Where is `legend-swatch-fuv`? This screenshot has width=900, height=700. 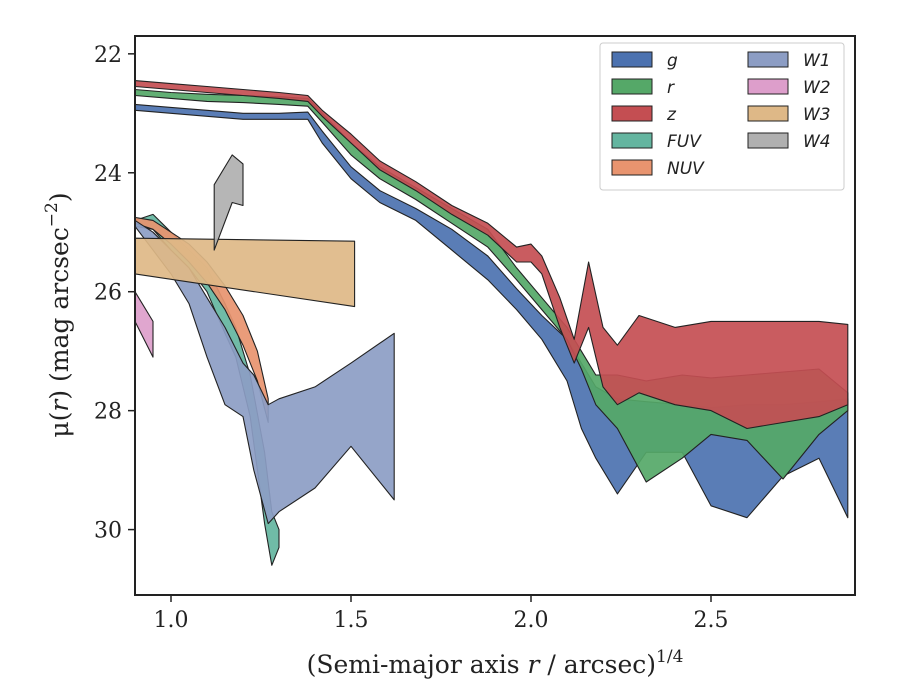
legend-swatch-fuv is located at coordinates (632, 140).